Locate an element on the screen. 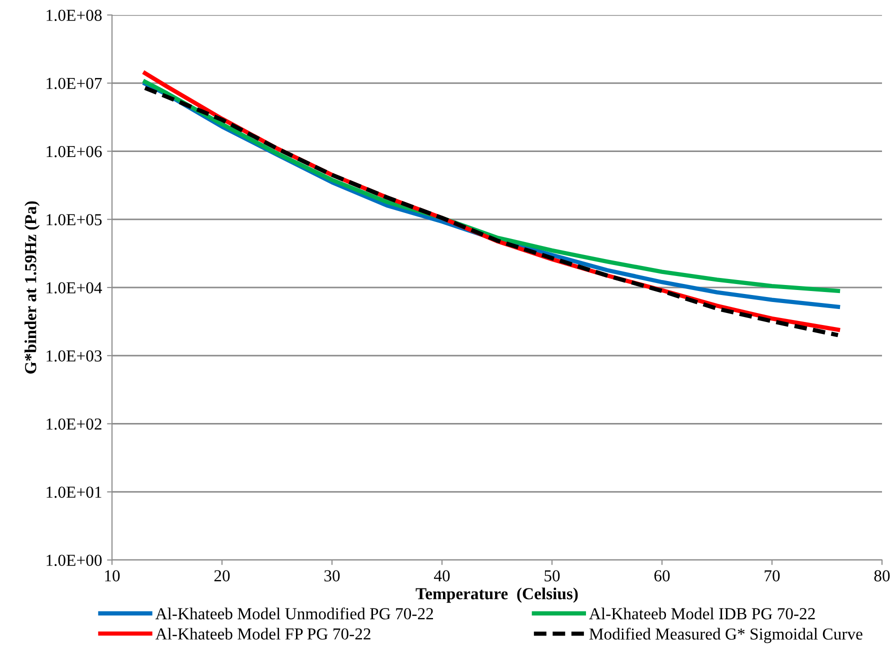 The width and height of the screenshot is (893, 665). y-axis-title: G*binder at 1.59Hz (Pa) is located at coordinates (32, 287).